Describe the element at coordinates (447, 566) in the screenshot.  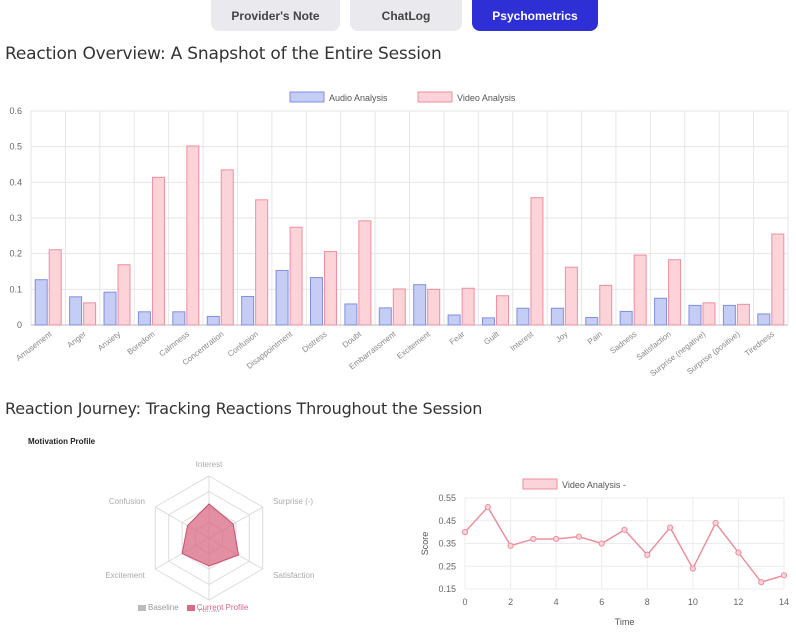
I see `line-y-tick-label: 0.25` at that location.